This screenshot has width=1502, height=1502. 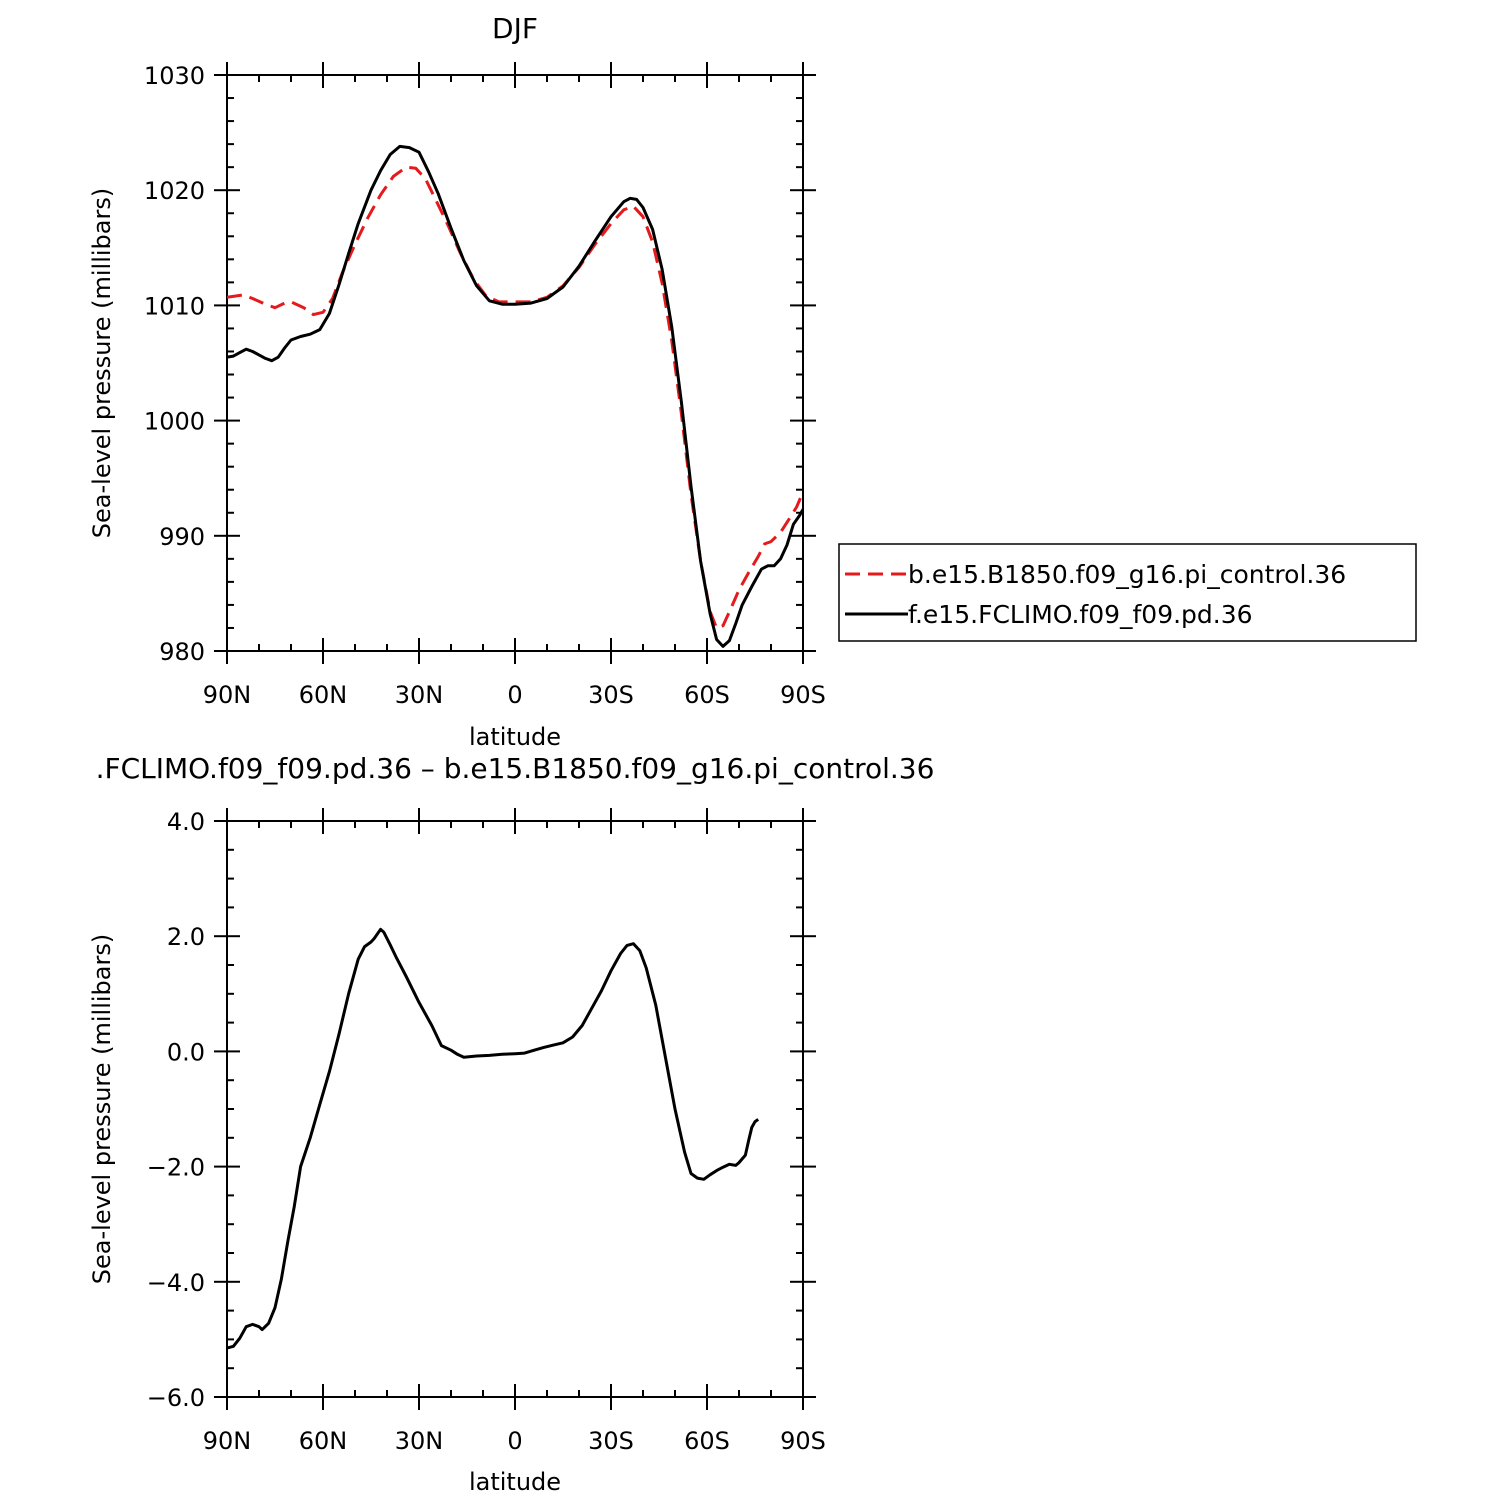 What do you see at coordinates (1127, 574) in the screenshot?
I see `legend-label-1: b.e15.B1850.f09_g16.pi_control.36` at bounding box center [1127, 574].